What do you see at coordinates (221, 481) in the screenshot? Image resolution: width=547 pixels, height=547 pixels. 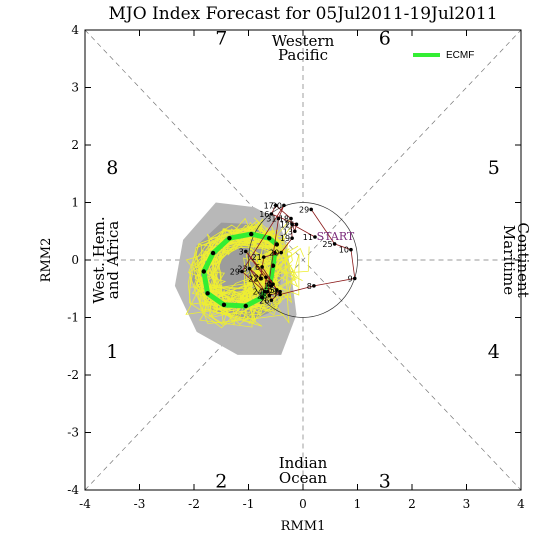 I see `phase-2-label: 2` at bounding box center [221, 481].